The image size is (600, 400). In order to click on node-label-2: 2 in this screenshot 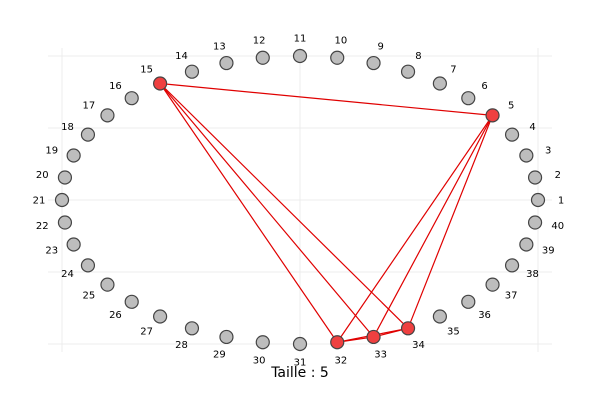, I will do `click(558, 175)`.